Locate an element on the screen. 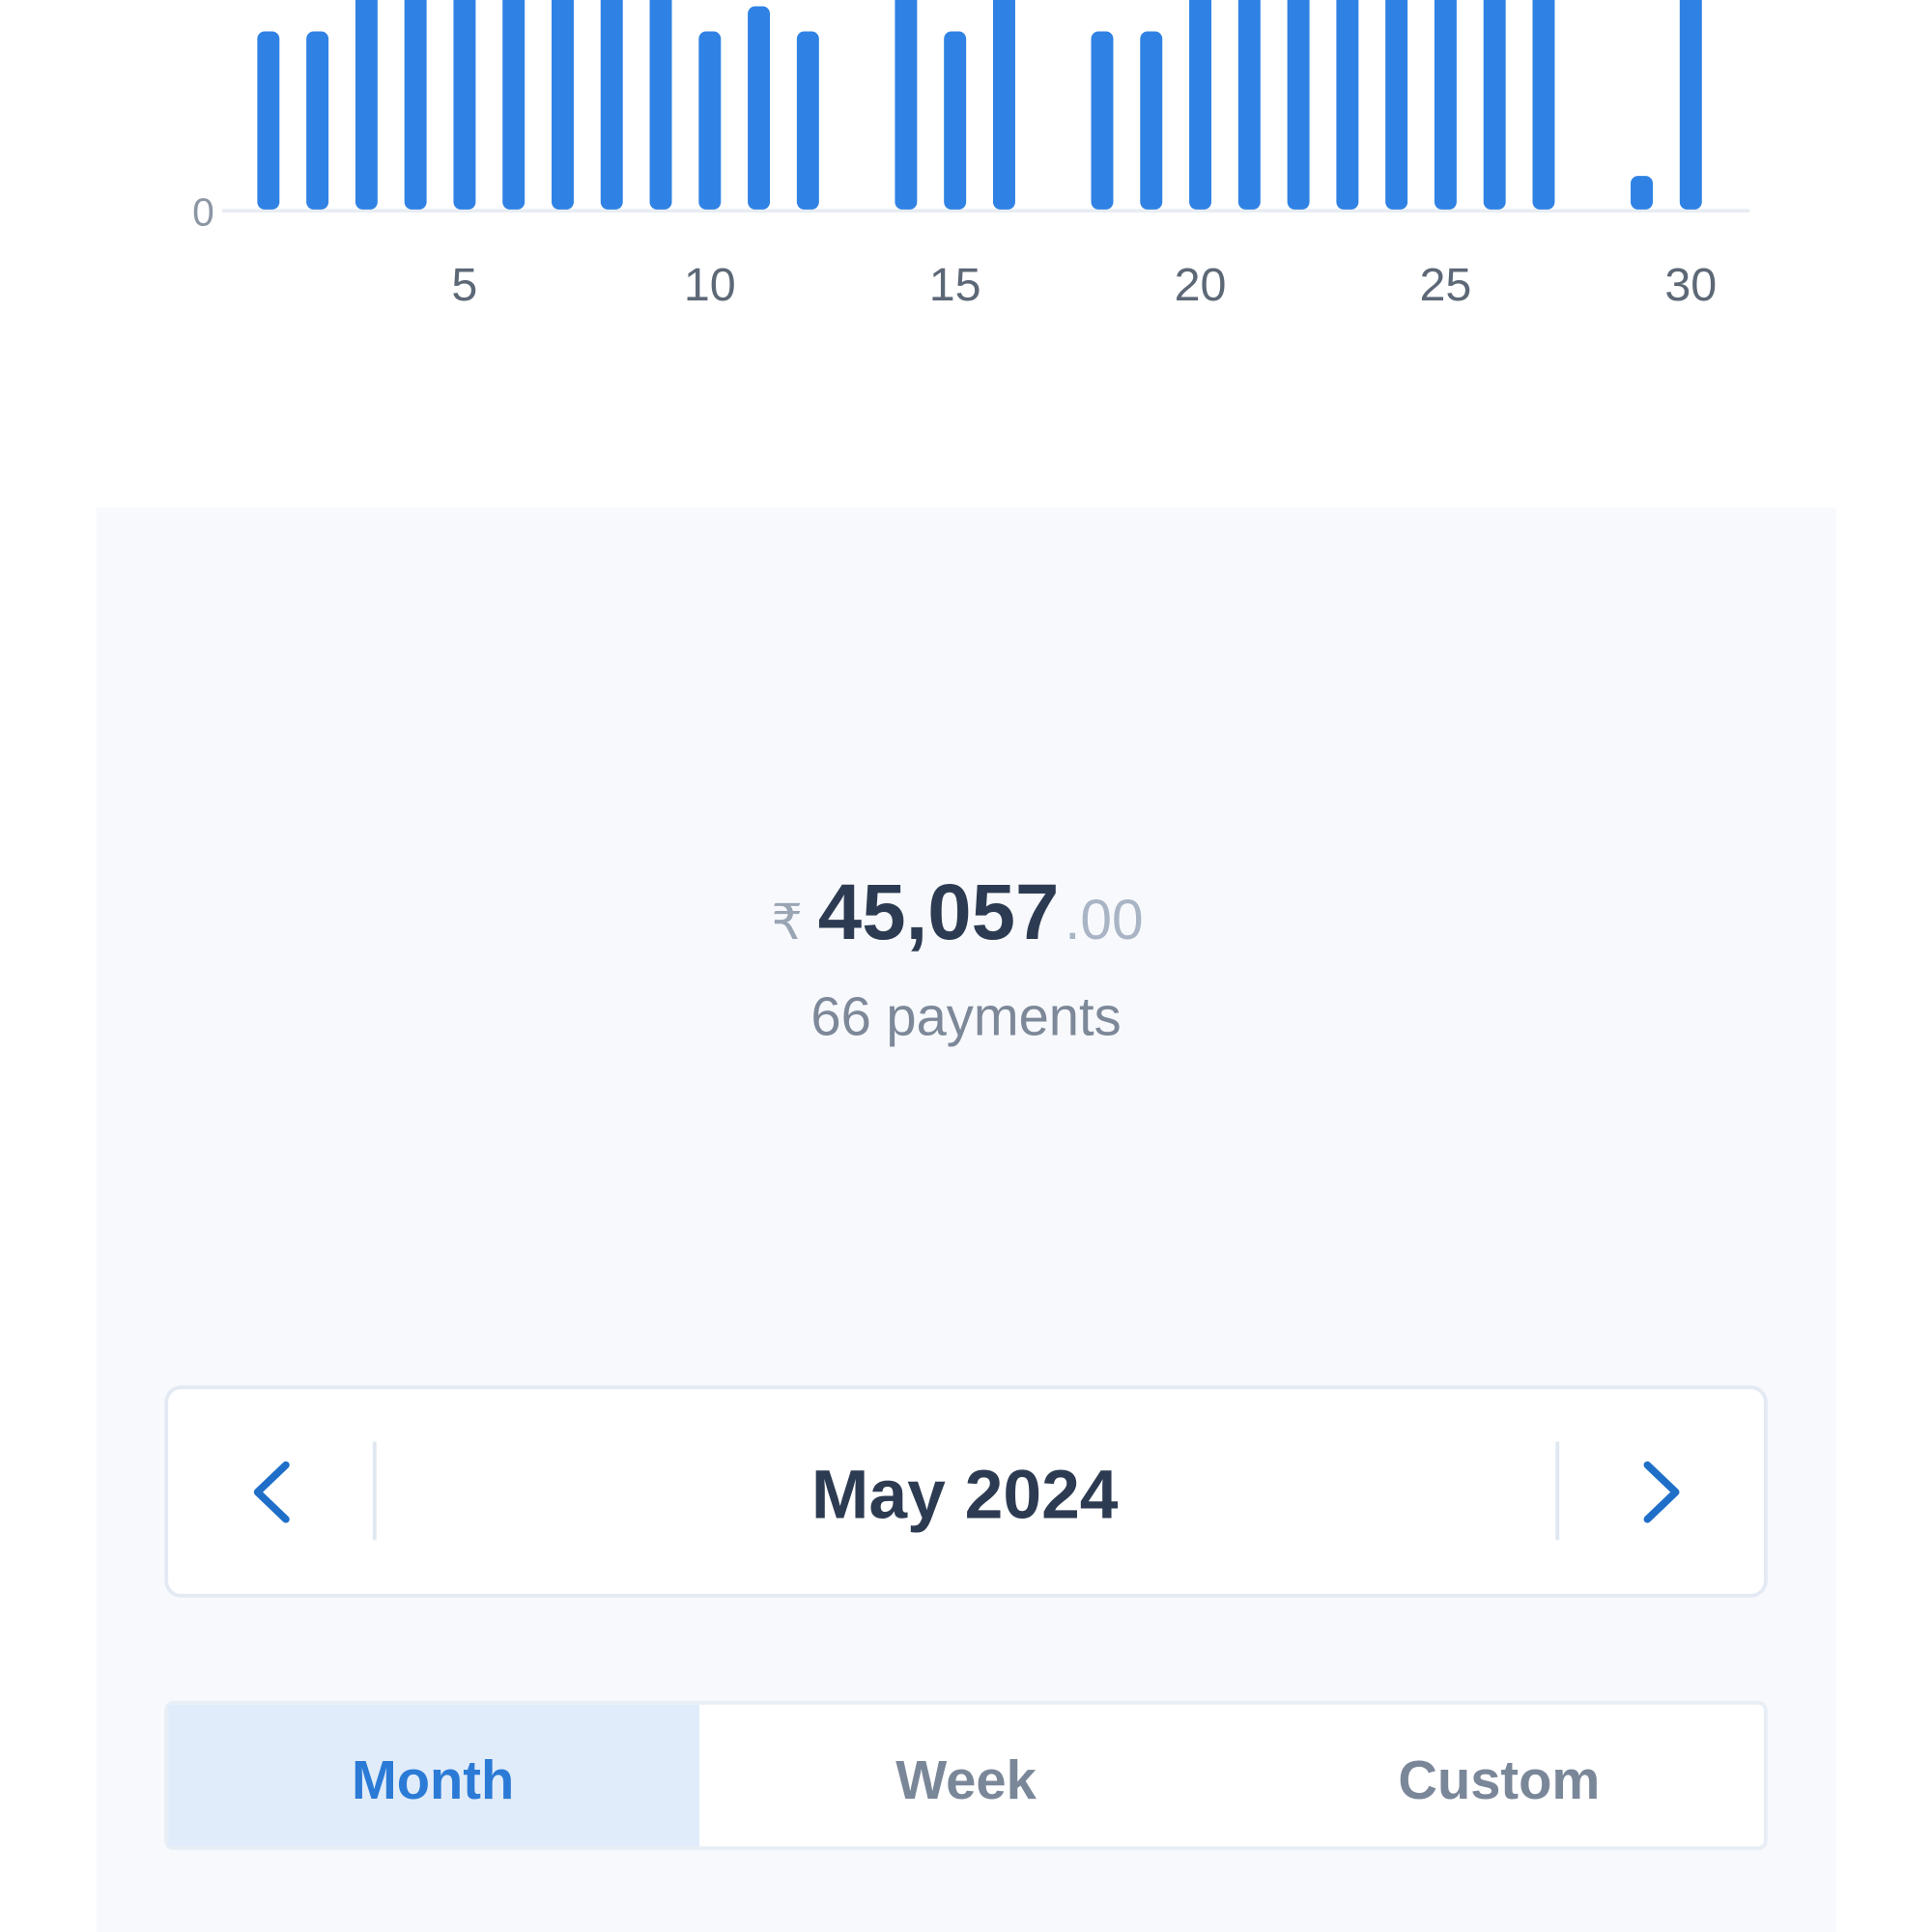  x-tick-label: 10 is located at coordinates (710, 285).